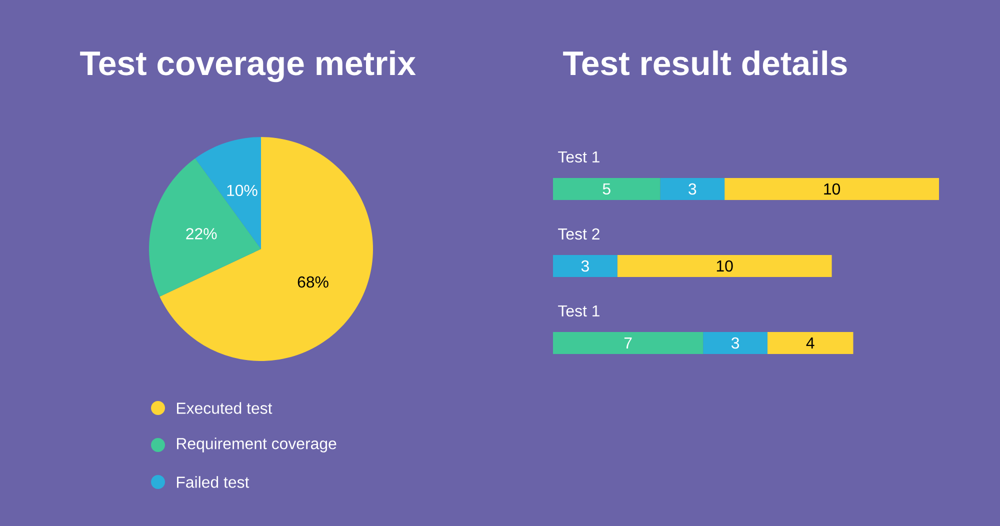 The height and width of the screenshot is (526, 1000). Describe the element at coordinates (242, 190) in the screenshot. I see `data-label: 10%` at that location.